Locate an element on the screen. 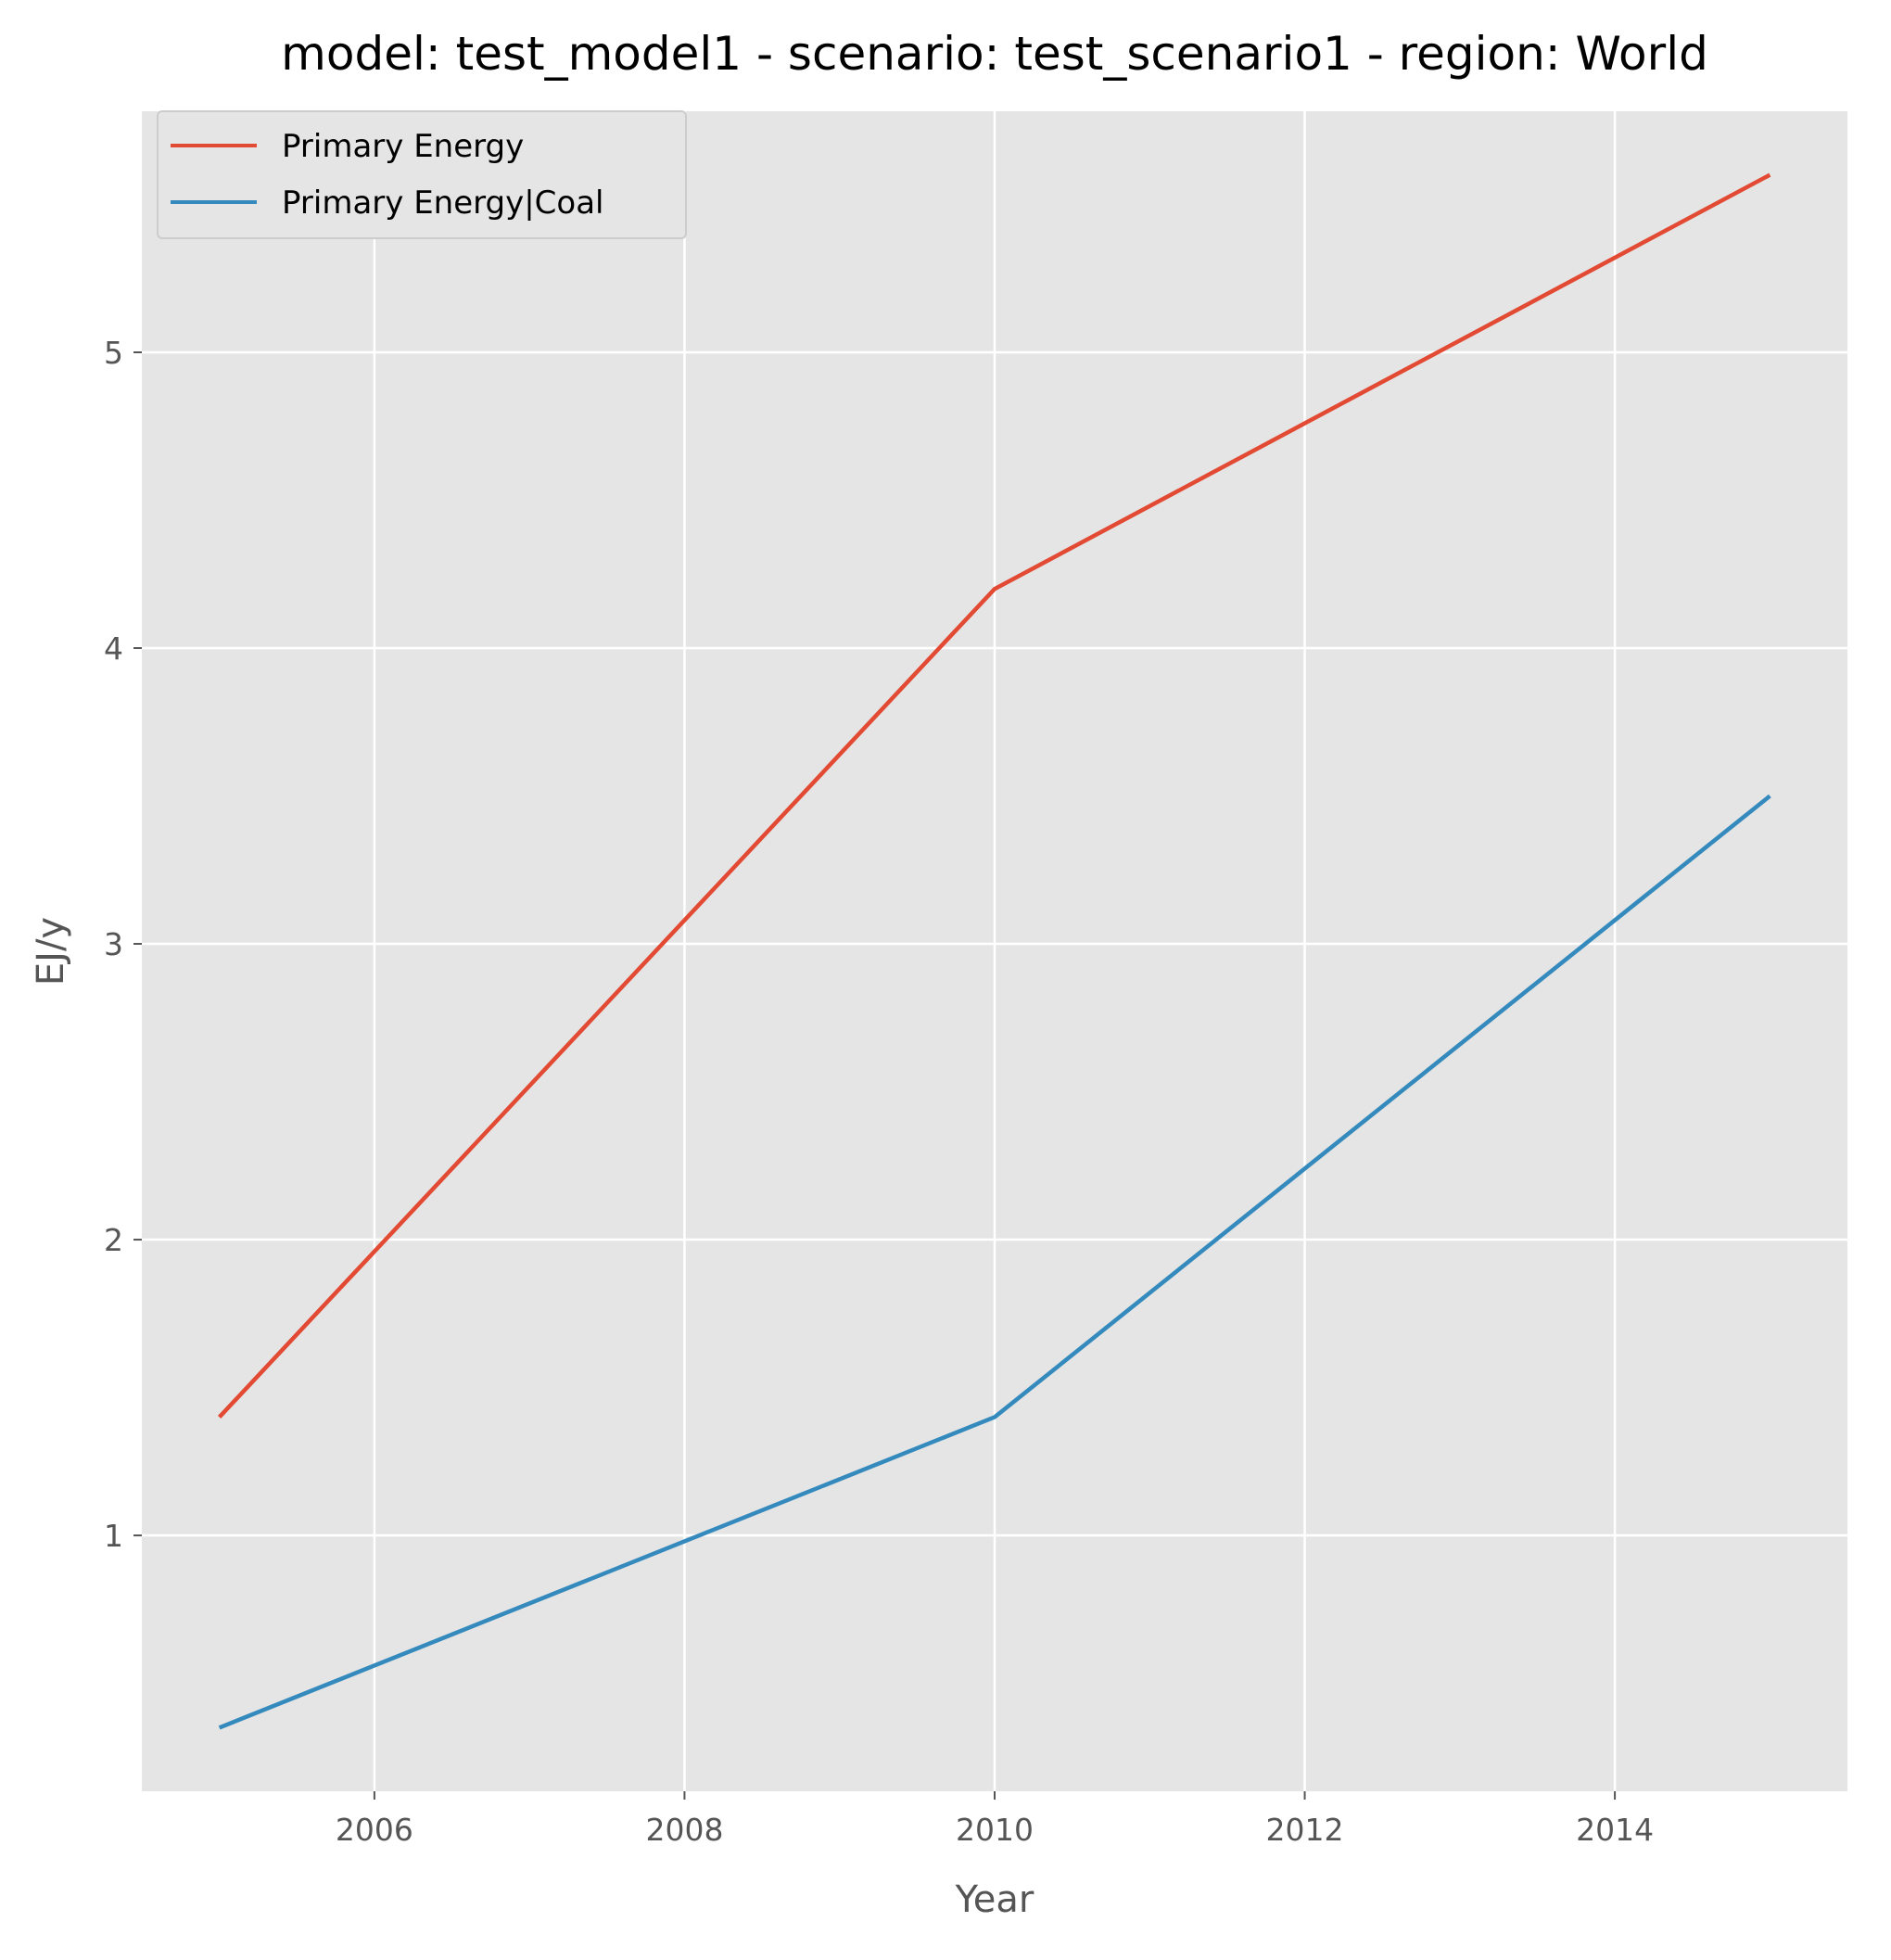 The height and width of the screenshot is (1960, 1891). x-tick-label: 2006 is located at coordinates (374, 1830).